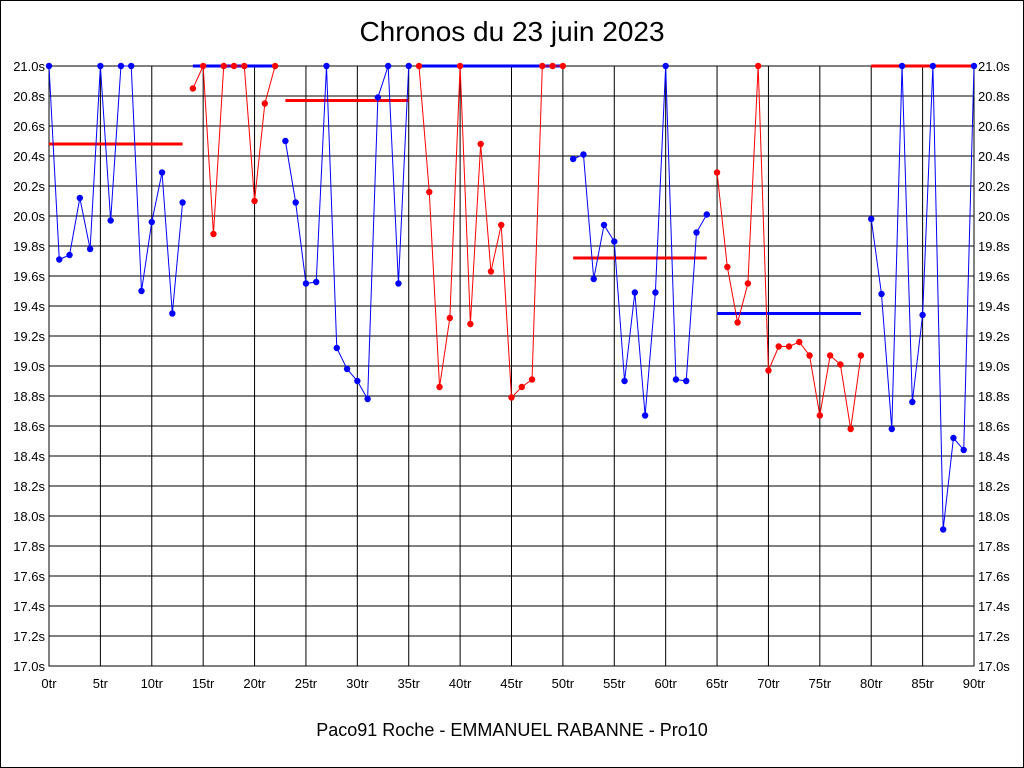  What do you see at coordinates (994, 546) in the screenshot?
I see `y-tick-label-right: 17.8s` at bounding box center [994, 546].